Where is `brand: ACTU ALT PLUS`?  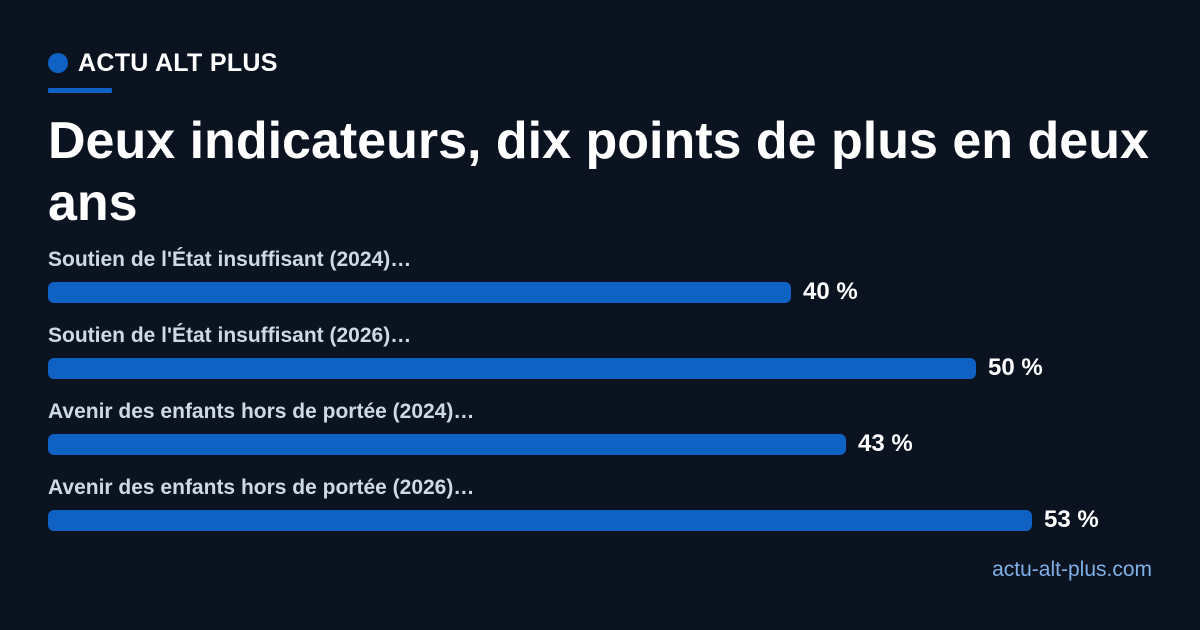
brand: ACTU ALT PLUS is located at coordinates (163, 63).